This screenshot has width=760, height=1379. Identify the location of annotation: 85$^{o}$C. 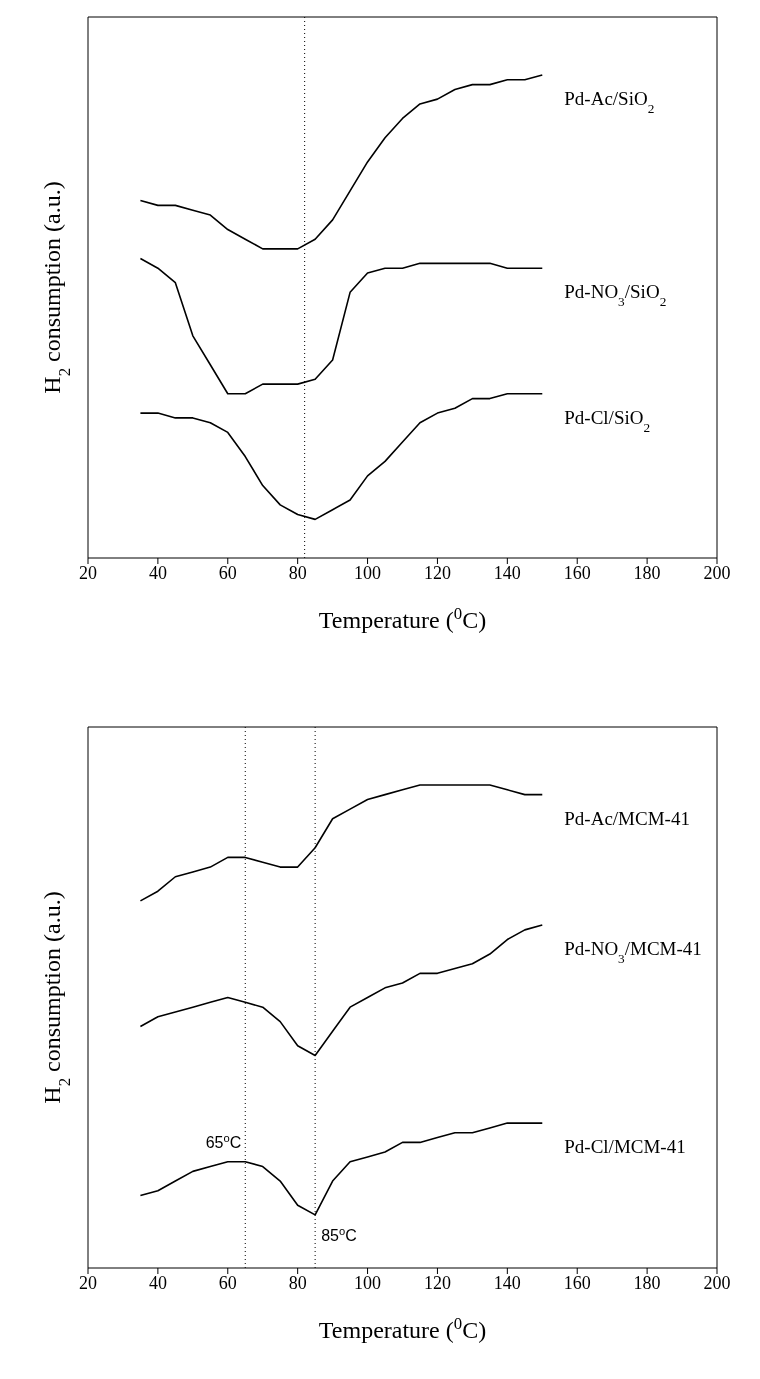
(339, 1234).